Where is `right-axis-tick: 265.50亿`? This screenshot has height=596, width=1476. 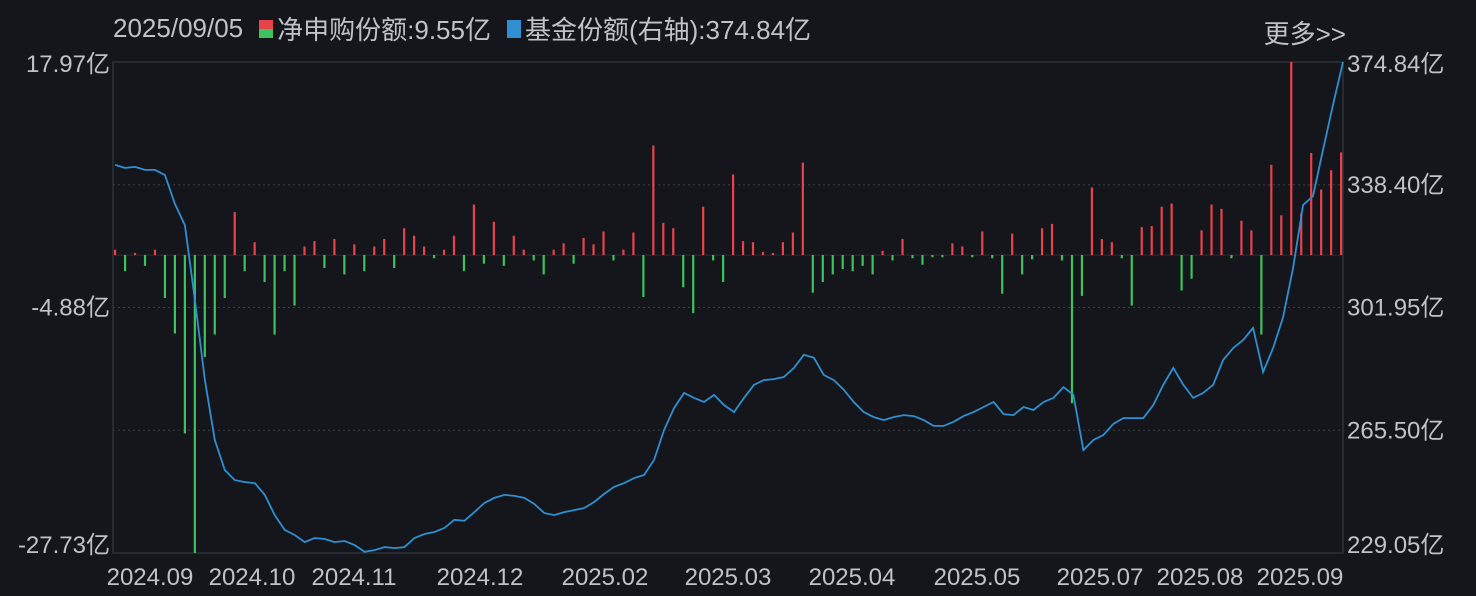 right-axis-tick: 265.50亿 is located at coordinates (1395, 430).